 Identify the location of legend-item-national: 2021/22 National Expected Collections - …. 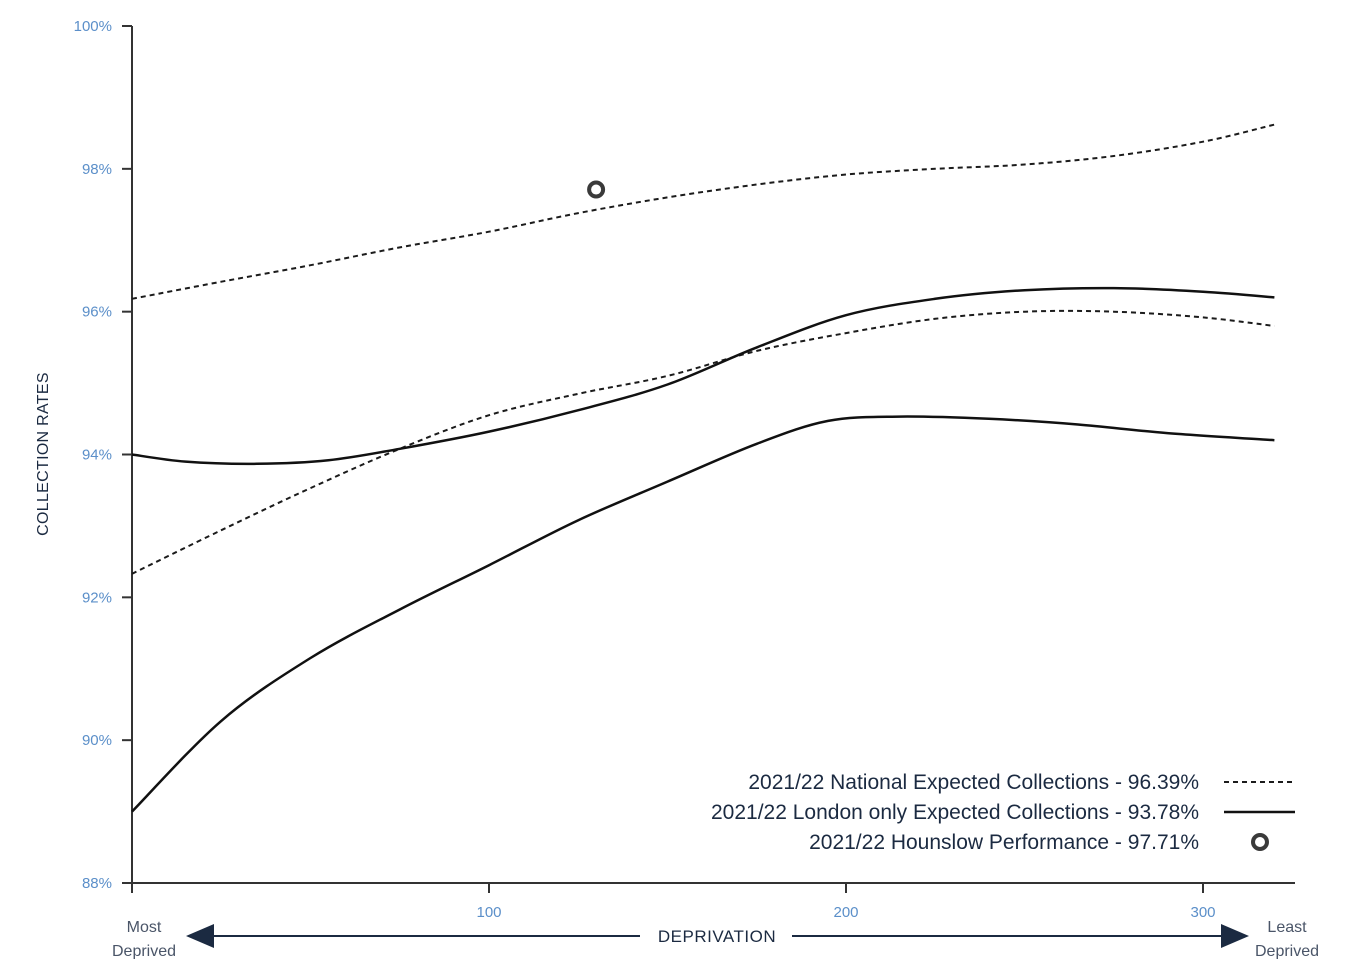
(1021, 782).